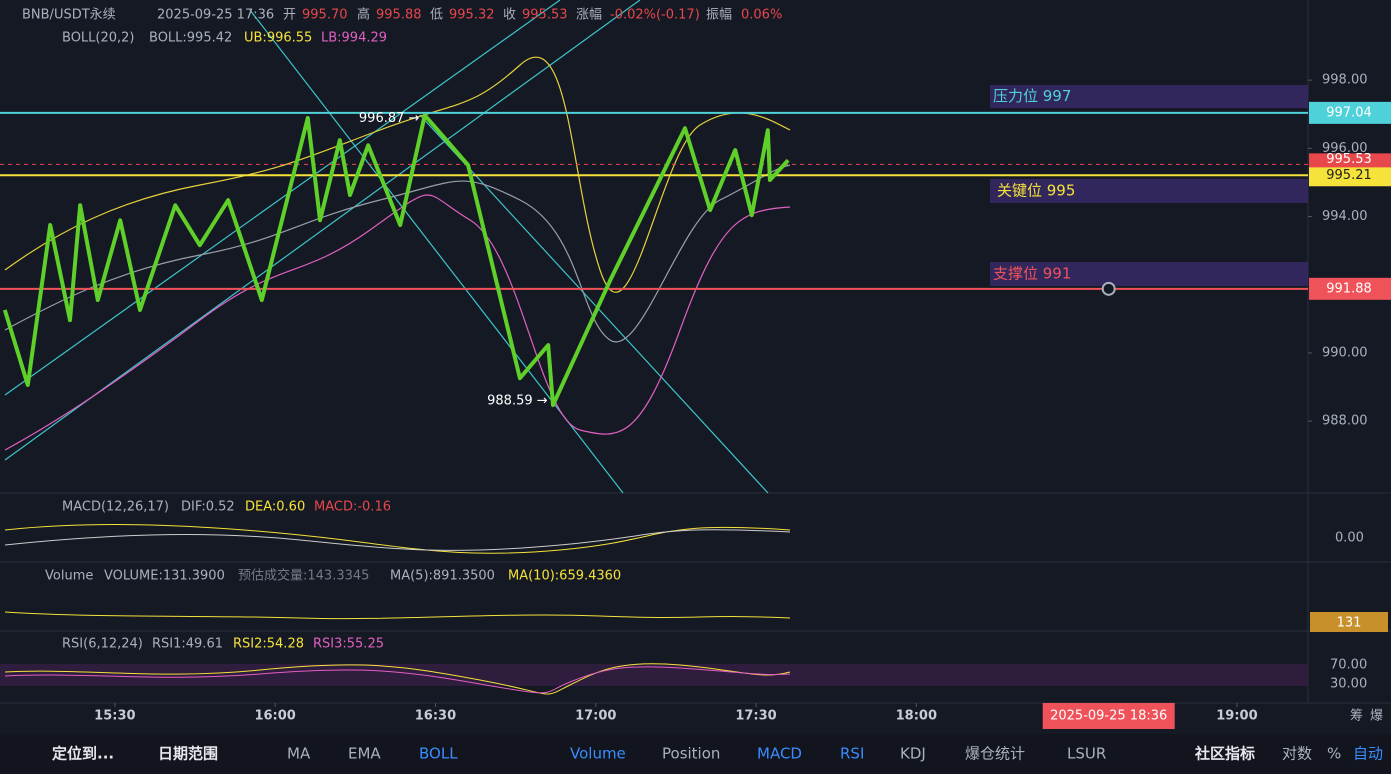 Image resolution: width=1391 pixels, height=774 pixels. What do you see at coordinates (348, 644) in the screenshot?
I see `rsi3: RSI3:55.25` at bounding box center [348, 644].